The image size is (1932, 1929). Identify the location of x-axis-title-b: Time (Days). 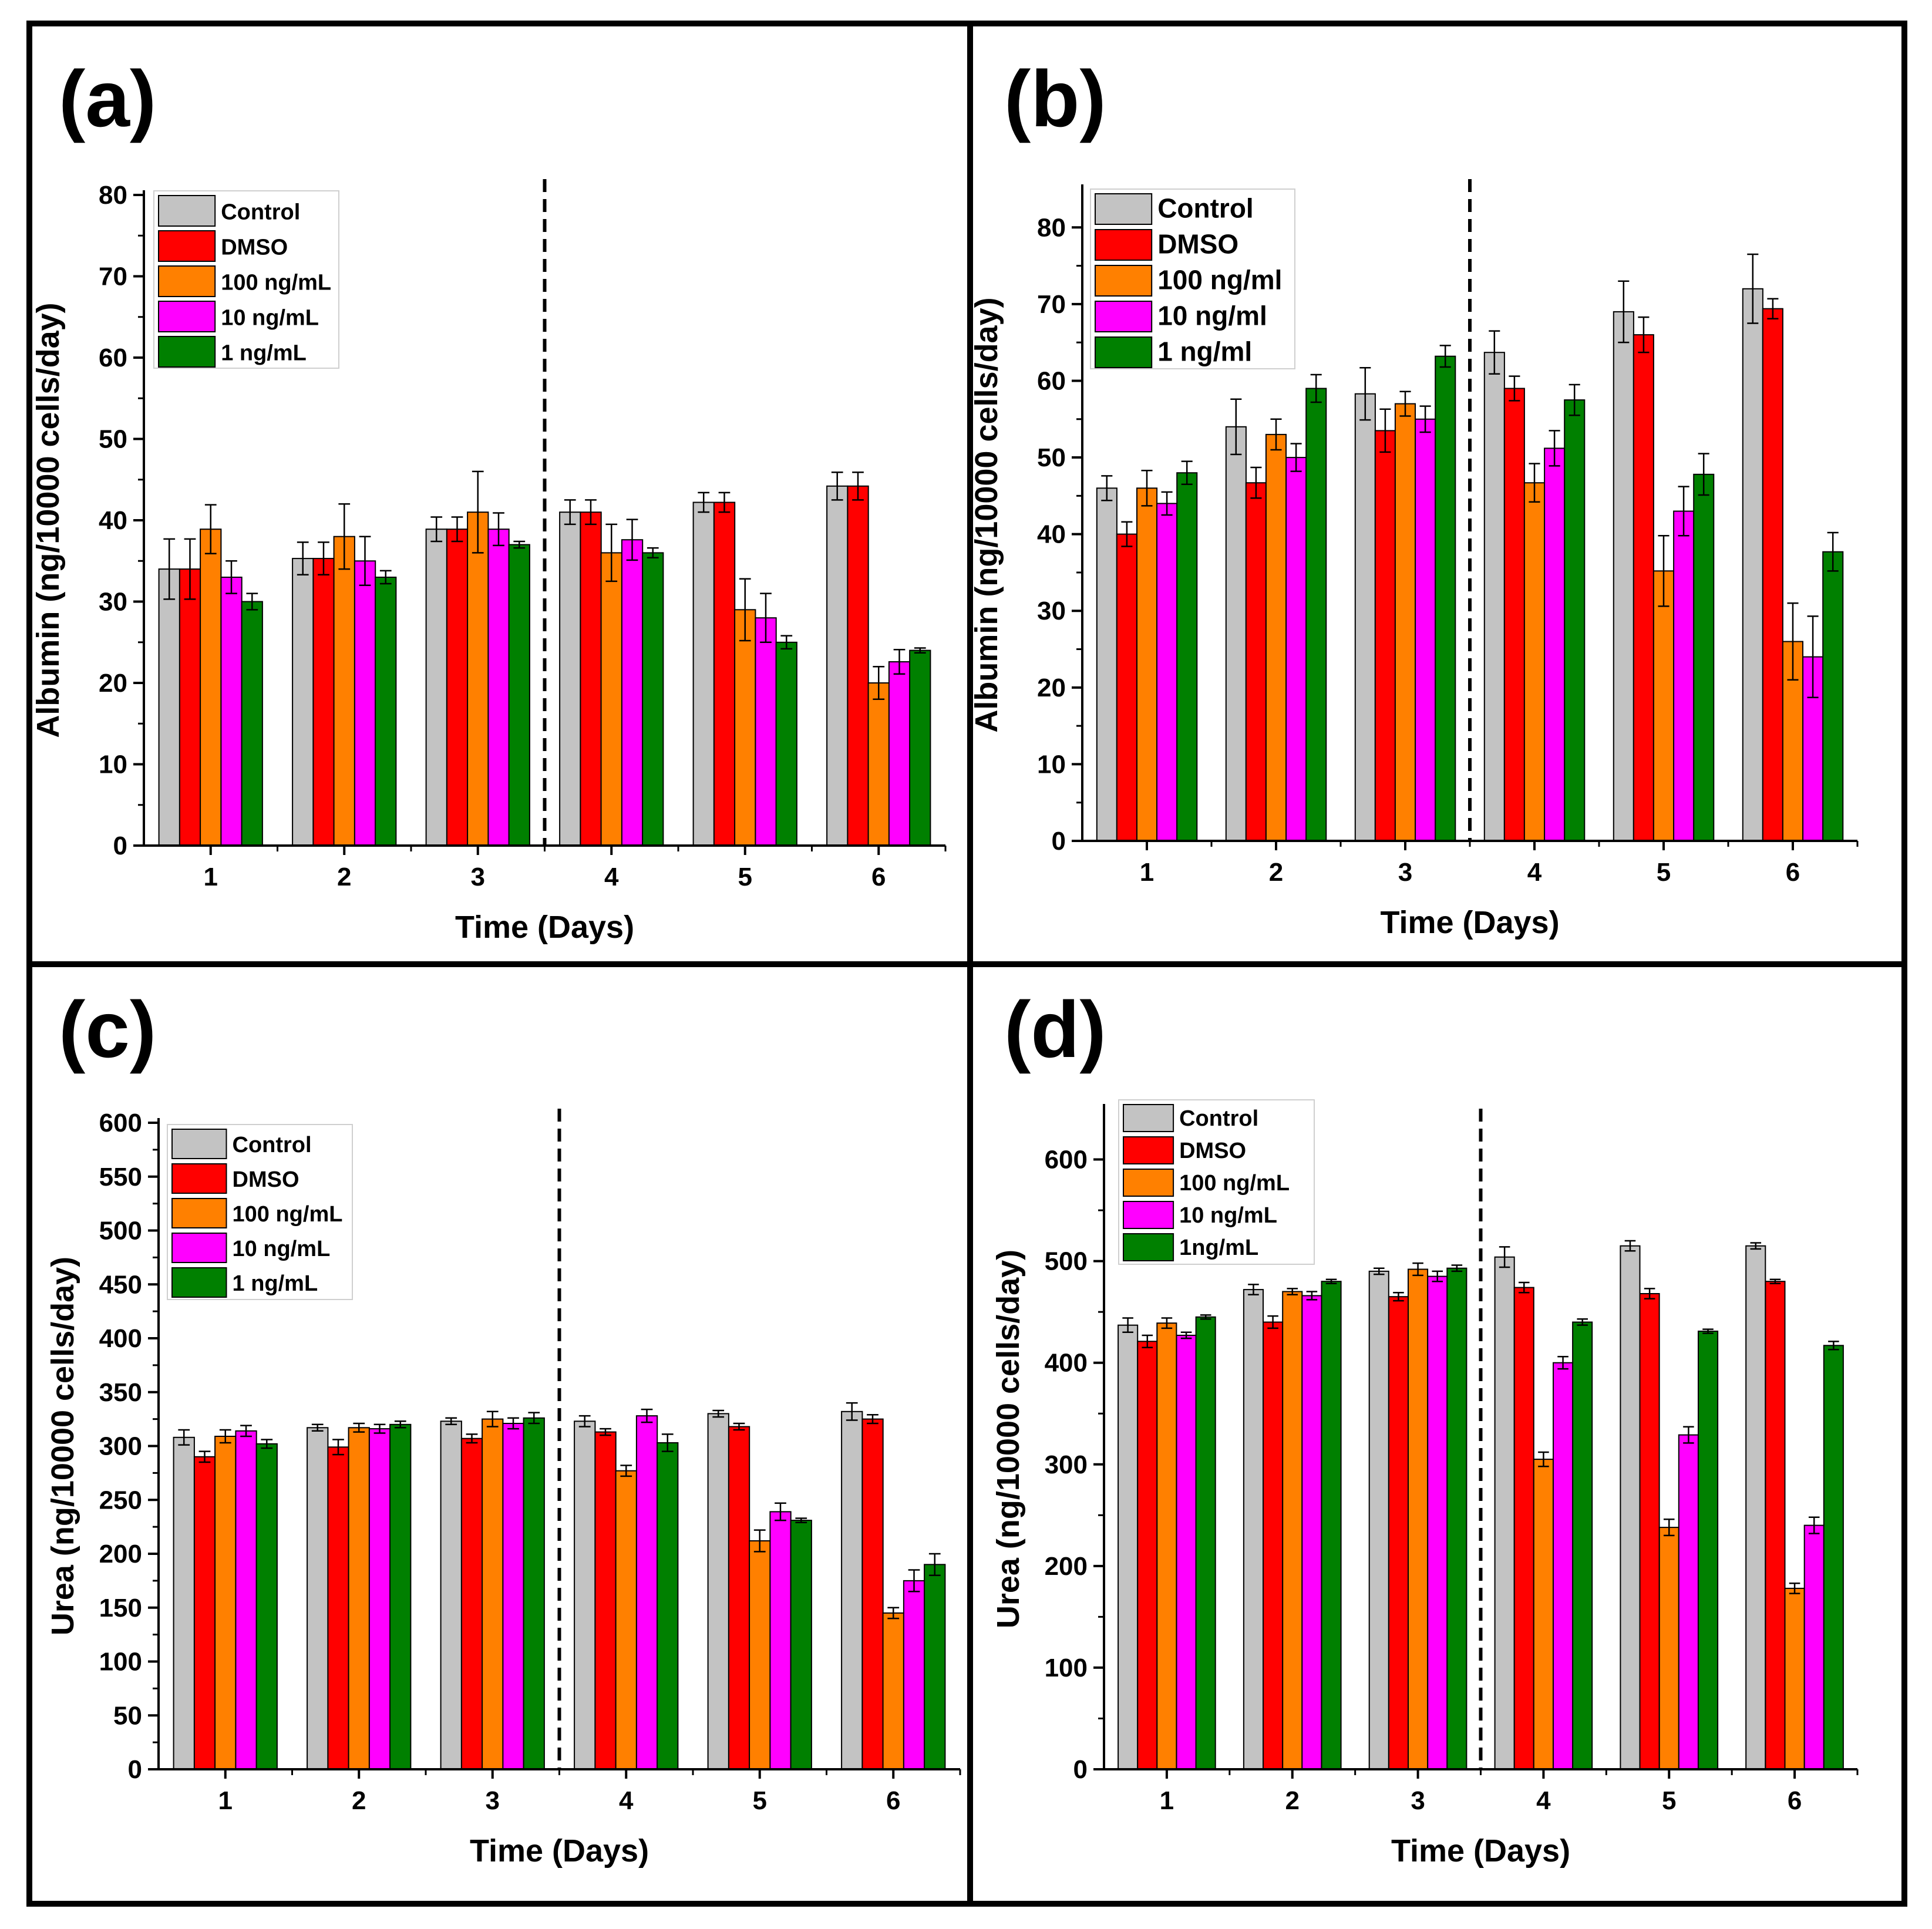
(1469, 922).